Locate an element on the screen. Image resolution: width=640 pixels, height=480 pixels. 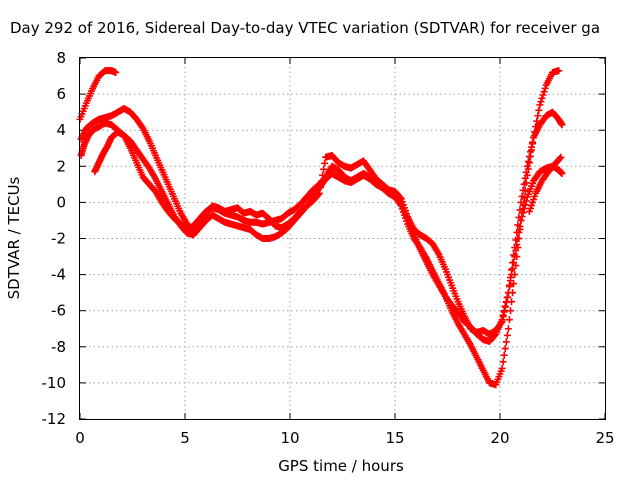
y-tick-label: -2 is located at coordinates (58, 239).